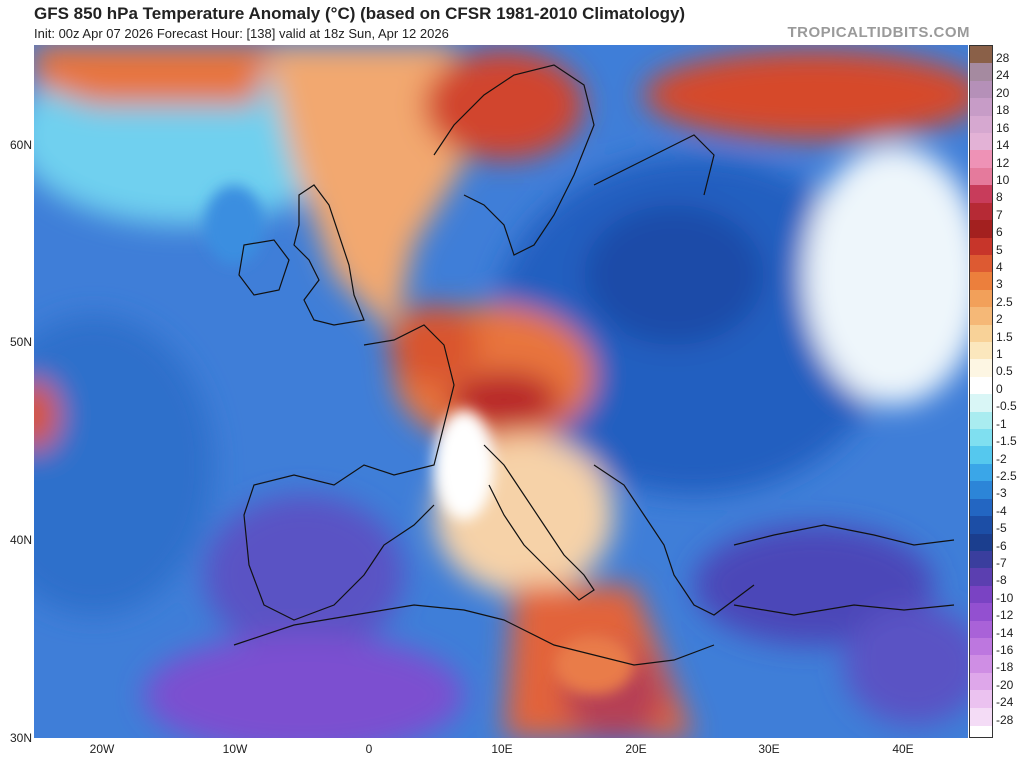  I want to click on colorbar-label: -5, so click(1001, 528).